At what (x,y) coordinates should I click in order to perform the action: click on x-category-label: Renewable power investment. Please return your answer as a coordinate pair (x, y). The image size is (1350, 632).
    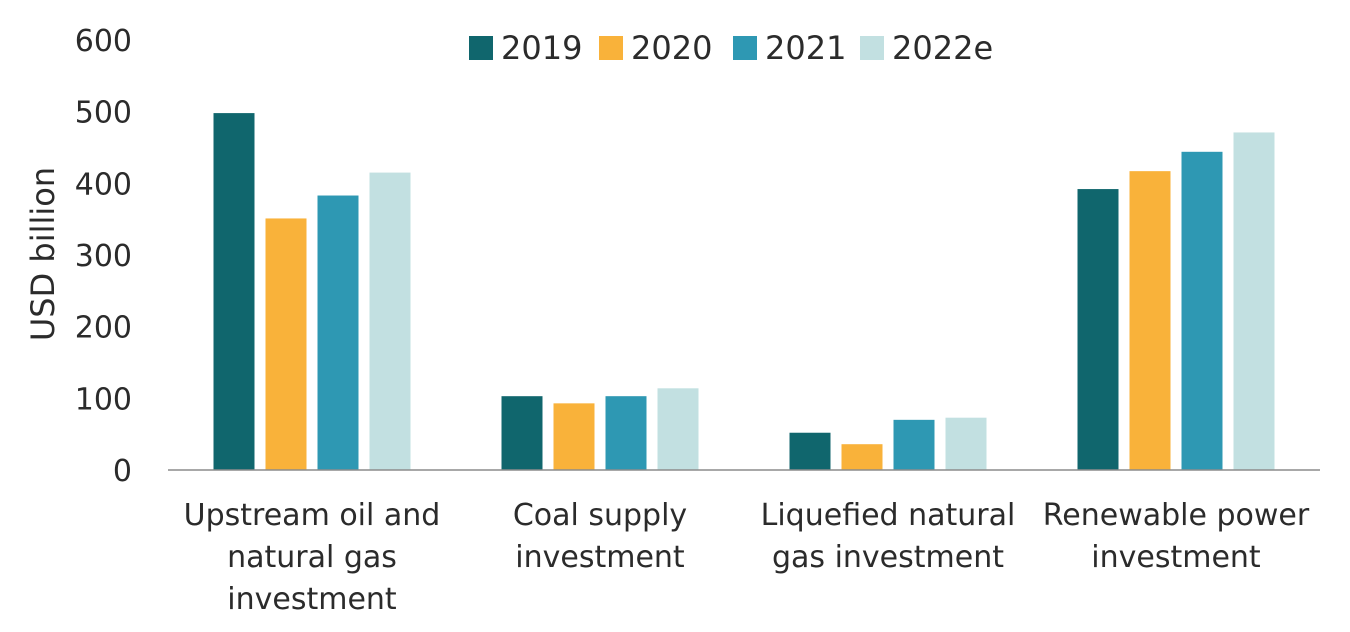
    Looking at the image, I should click on (1176, 536).